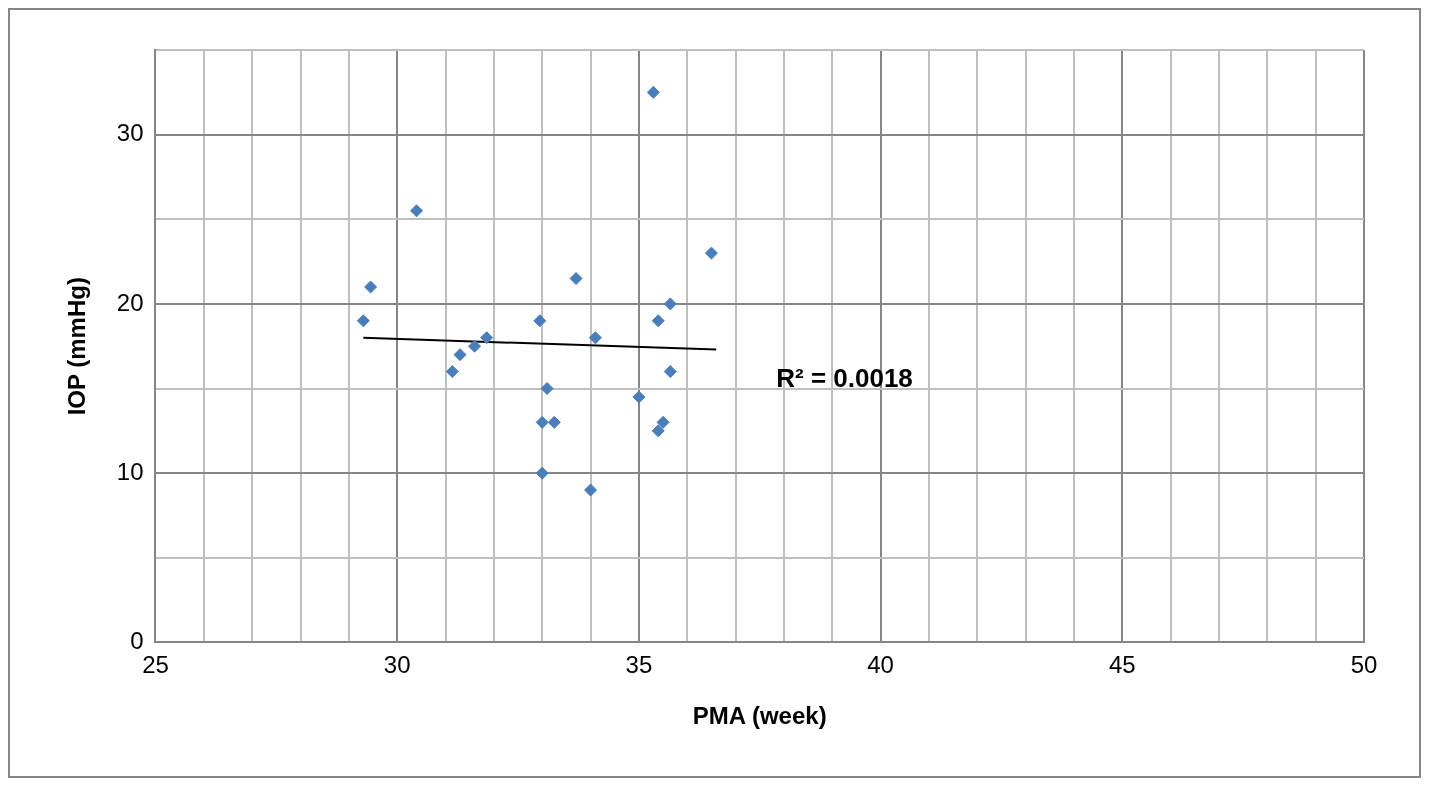  Describe the element at coordinates (1364, 665) in the screenshot. I see `x-tick-label: 50` at that location.